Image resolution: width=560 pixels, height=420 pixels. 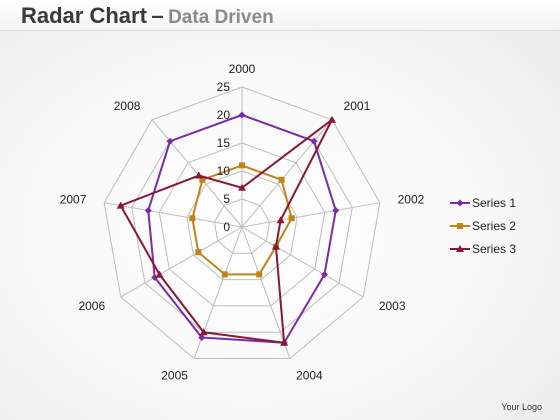 I want to click on chart-legend: Series 1 Series 2 Series 3, so click(x=500, y=225).